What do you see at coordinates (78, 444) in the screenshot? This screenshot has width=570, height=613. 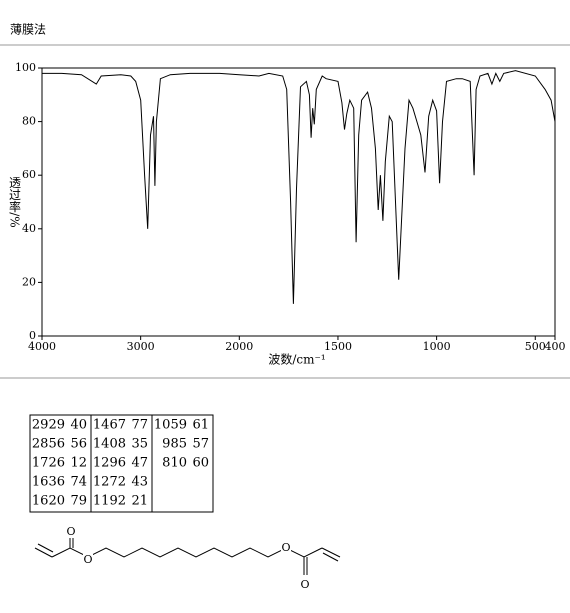 I see `peak-transmittance: 56` at bounding box center [78, 444].